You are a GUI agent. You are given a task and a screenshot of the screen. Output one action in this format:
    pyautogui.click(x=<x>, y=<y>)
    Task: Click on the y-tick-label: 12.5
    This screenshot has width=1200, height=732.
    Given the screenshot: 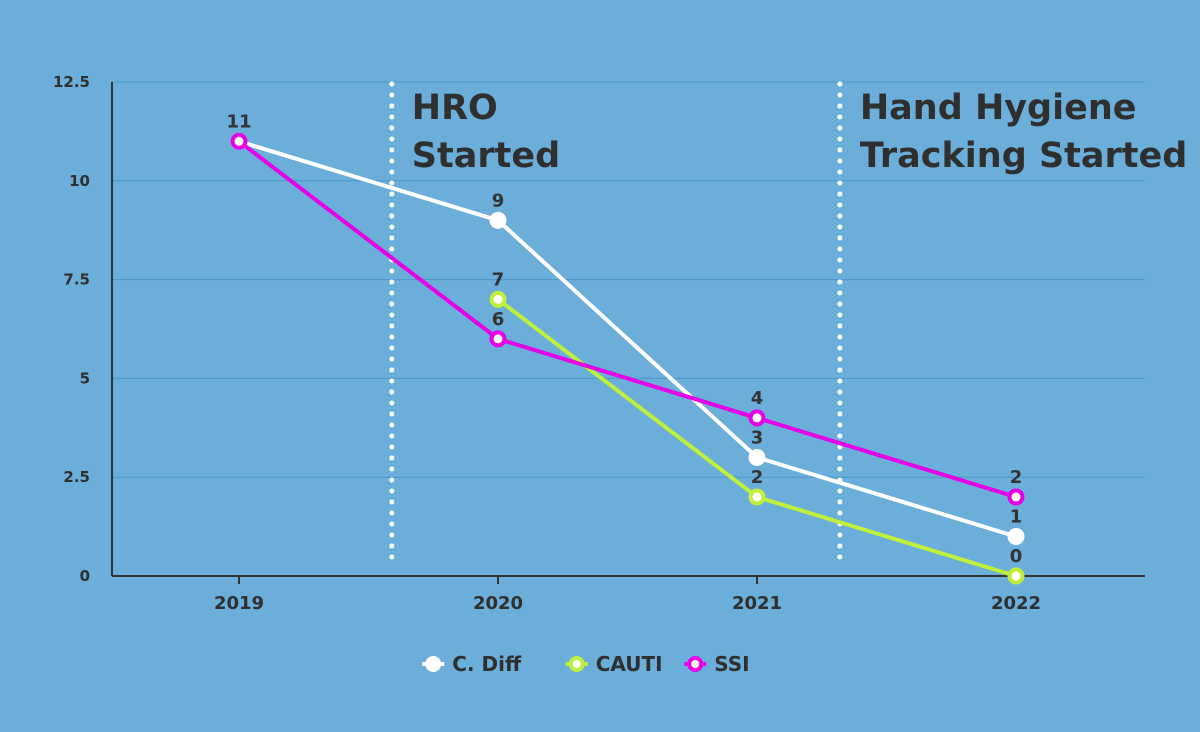 What is the action you would take?
    pyautogui.click(x=71, y=82)
    